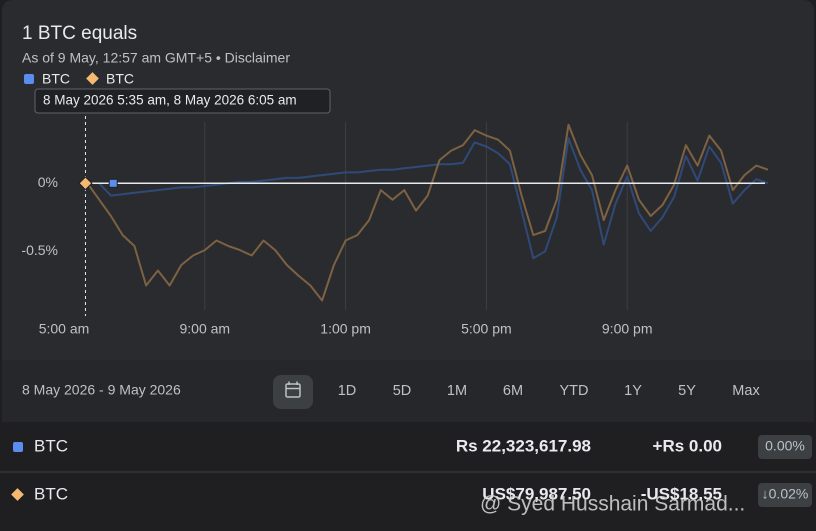 Image resolution: width=816 pixels, height=531 pixels. I want to click on range-button: 1D, so click(347, 391).